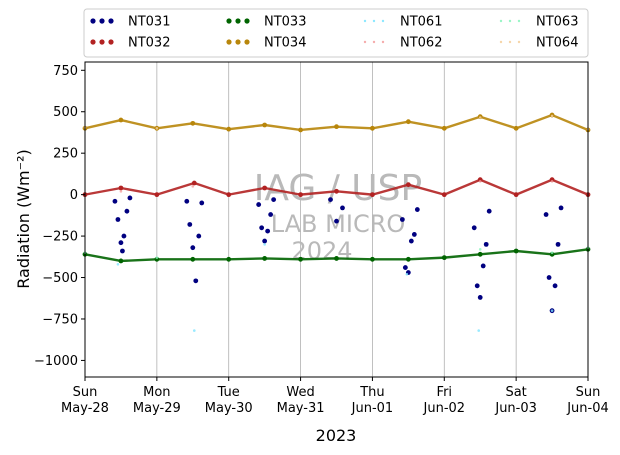 The width and height of the screenshot is (620, 455). Describe the element at coordinates (588, 392) in the screenshot. I see `x-tick-label-day: Sun` at that location.